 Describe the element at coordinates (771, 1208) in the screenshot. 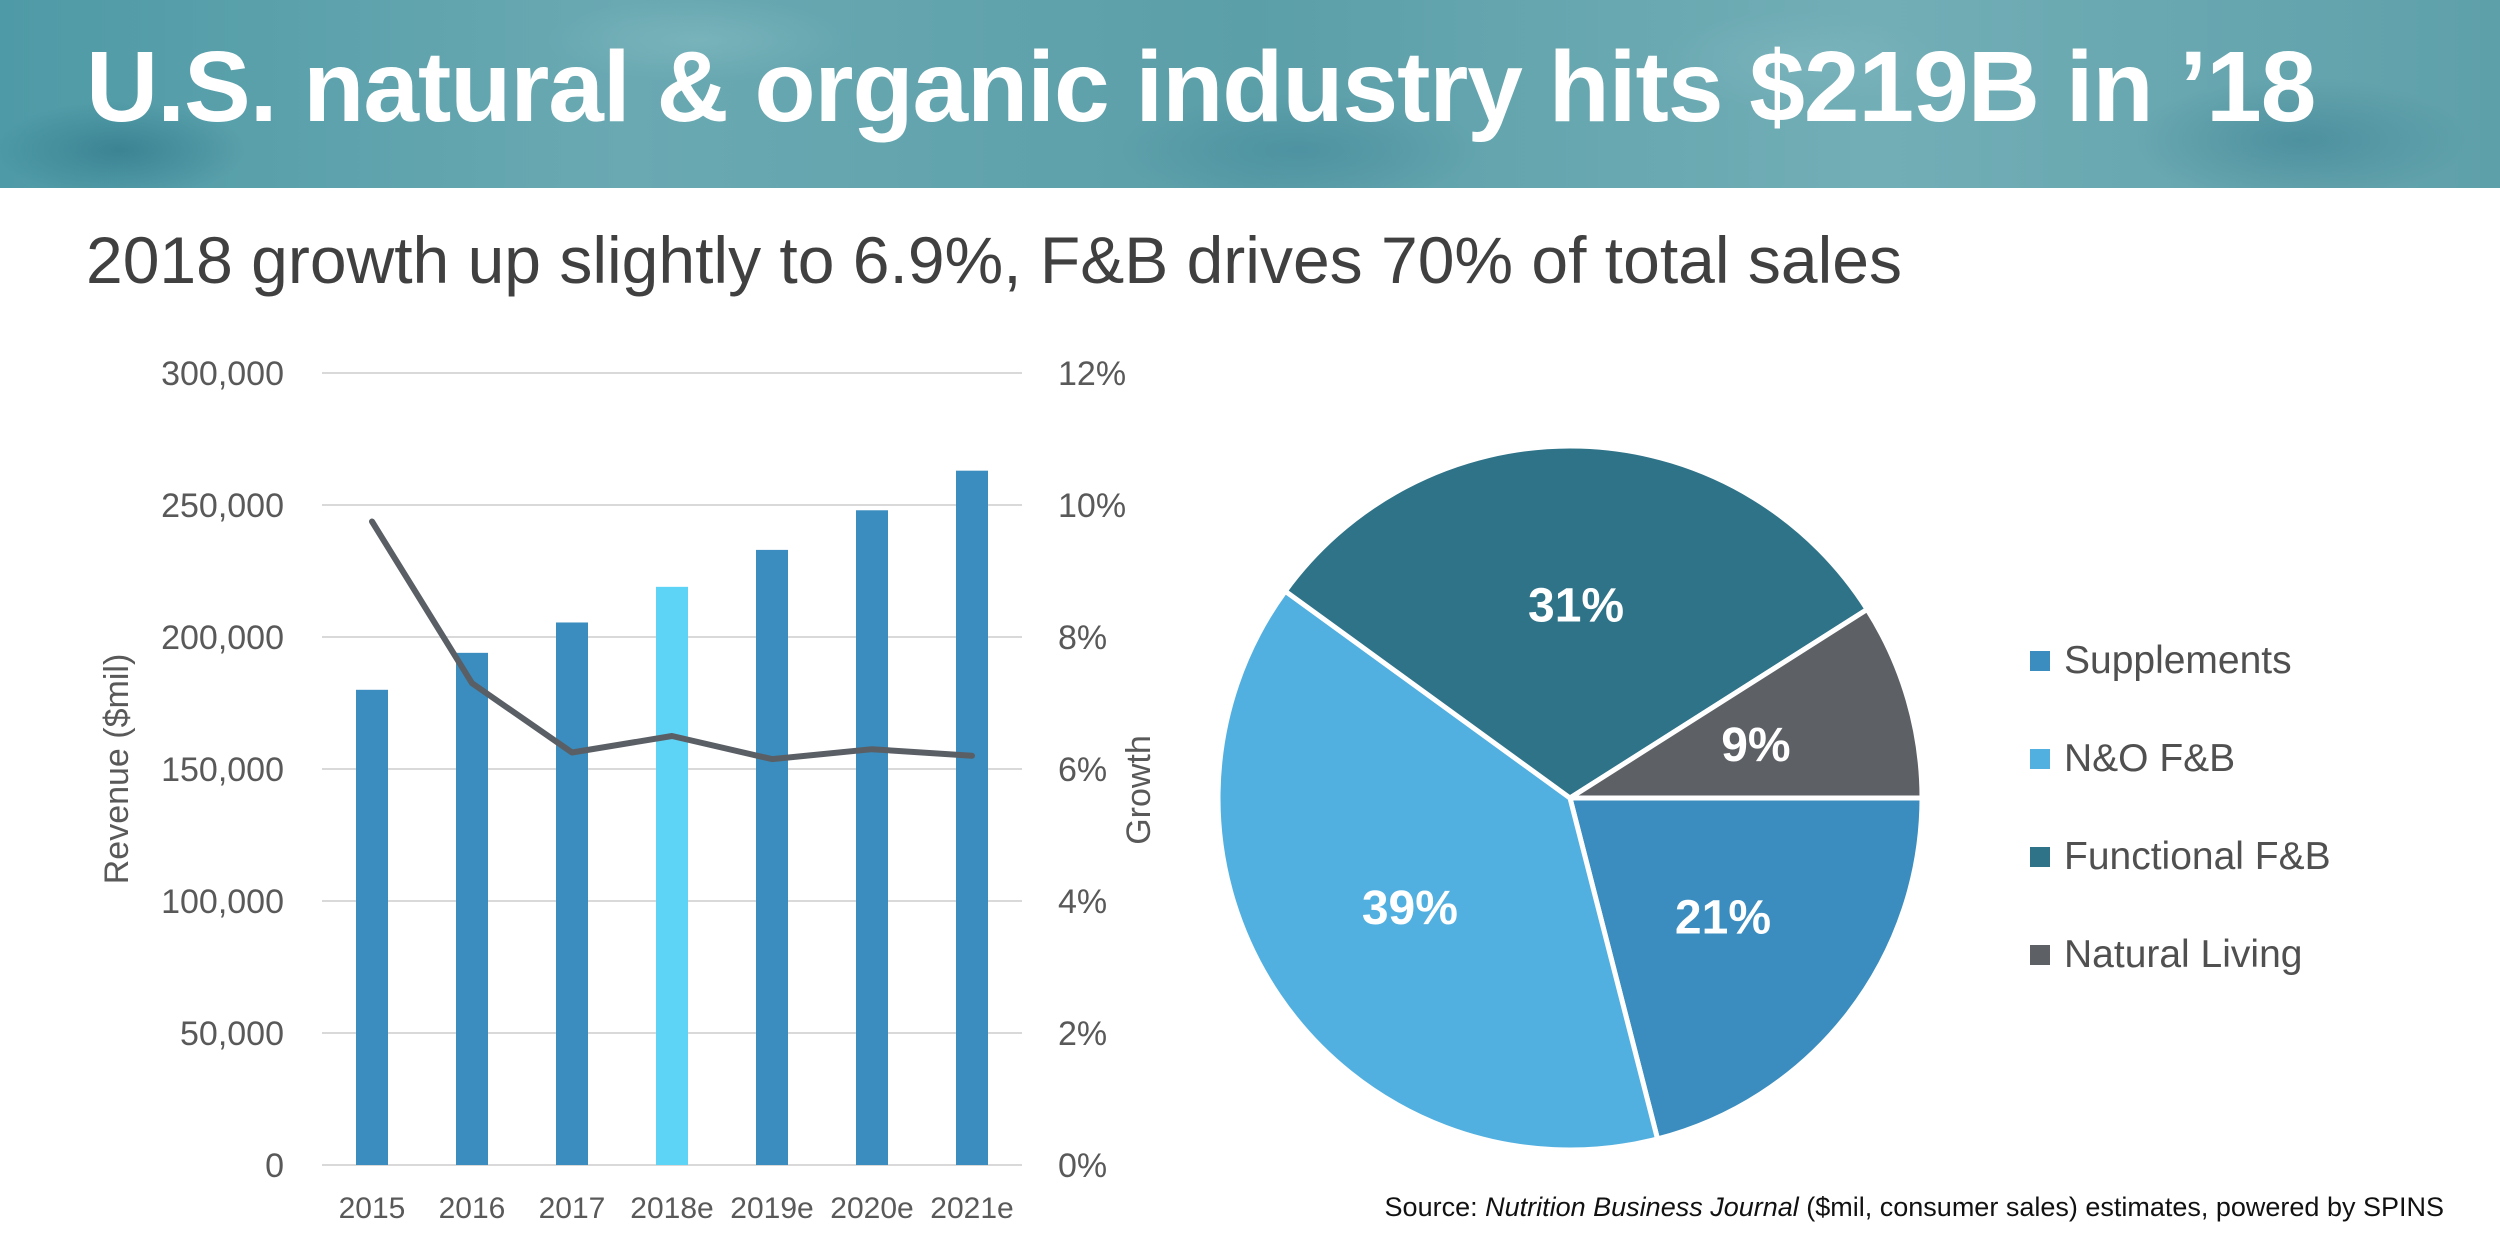

I see `x-tick-label: 2019e` at that location.